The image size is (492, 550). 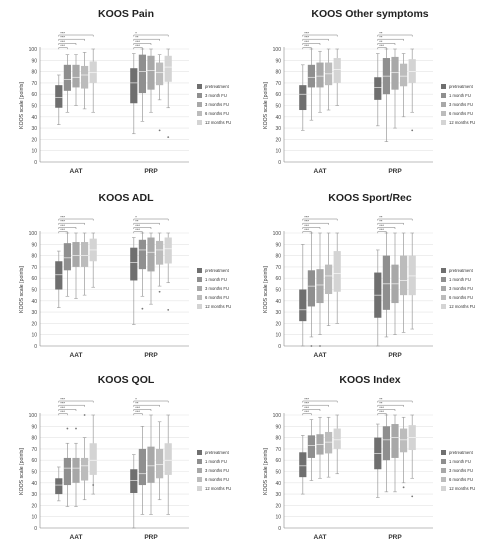 I want to click on chart-title: KOOS Pain, so click(x=126, y=14).